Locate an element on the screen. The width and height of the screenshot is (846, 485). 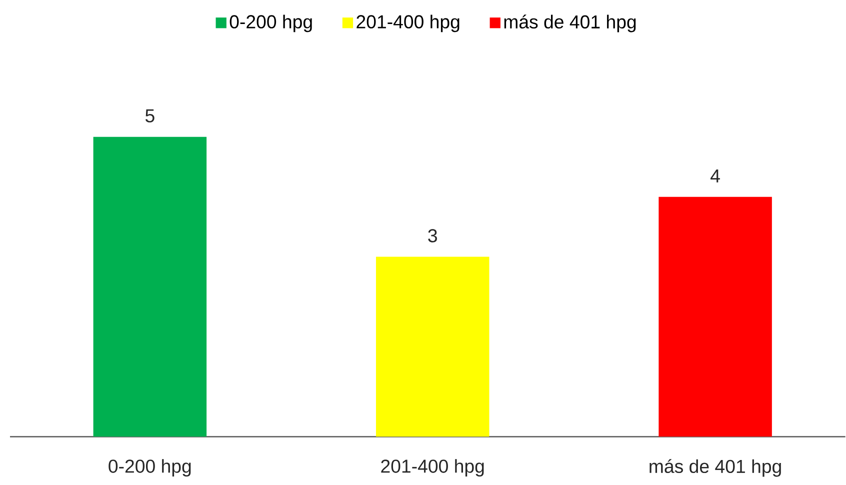
data-label: 3 is located at coordinates (432, 236).